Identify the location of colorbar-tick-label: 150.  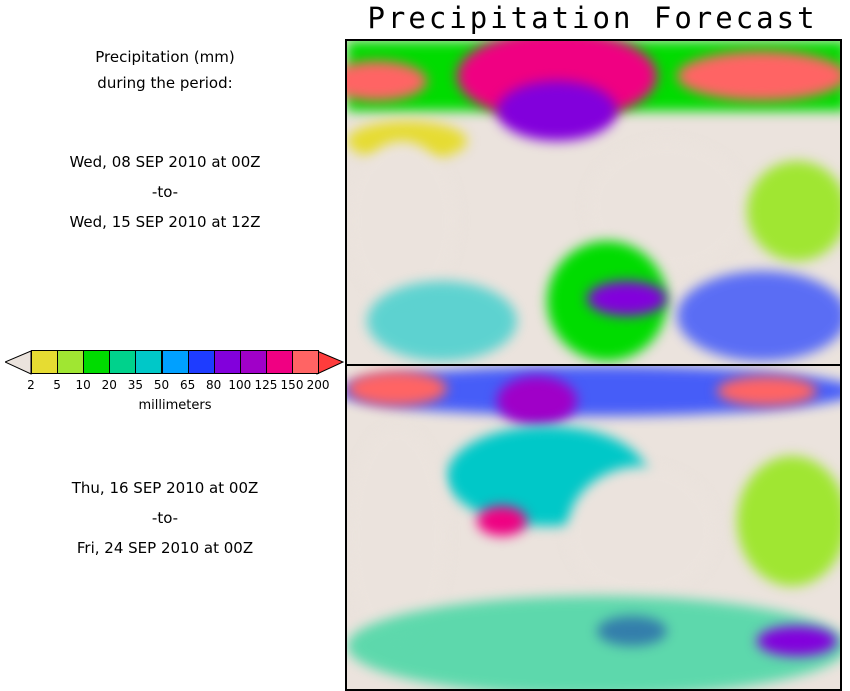
(292, 385).